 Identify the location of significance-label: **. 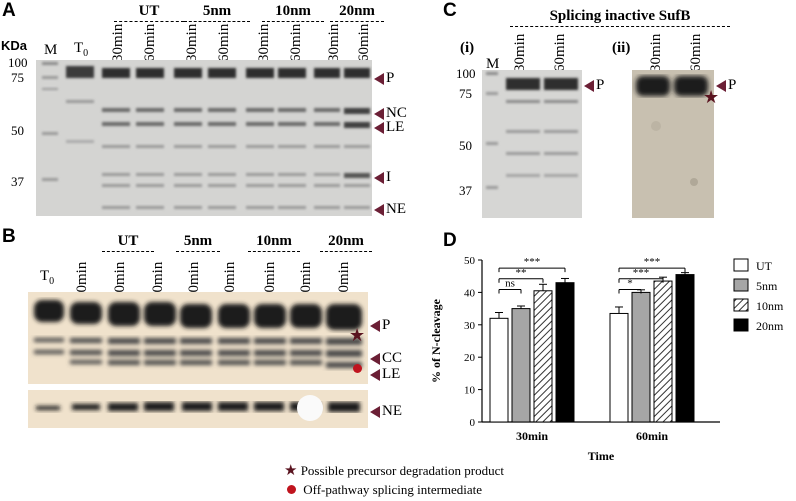
(521, 273).